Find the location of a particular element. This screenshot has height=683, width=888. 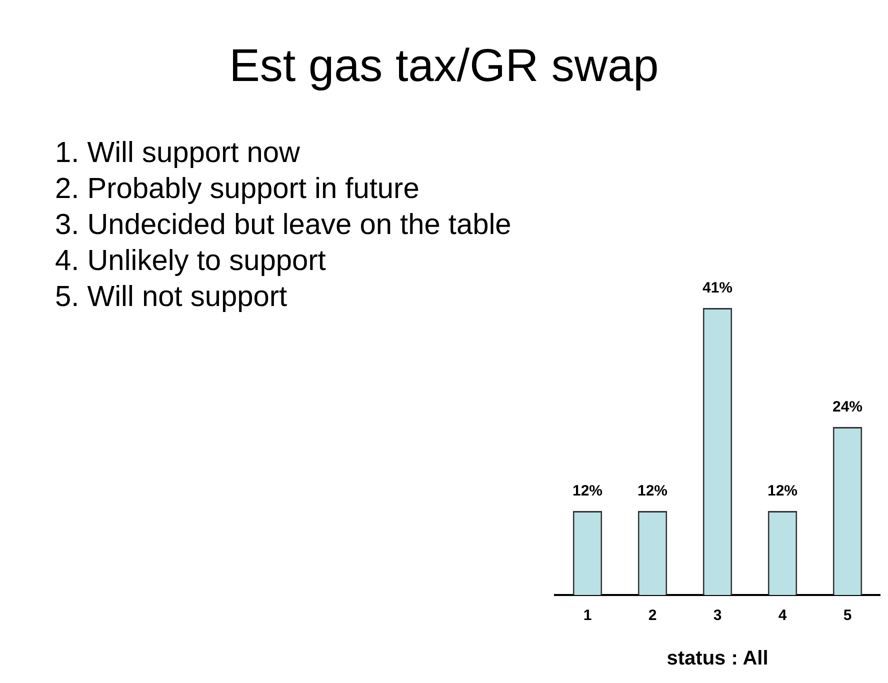

text: 3. Undecided but leave on the table is located at coordinates (283, 225).